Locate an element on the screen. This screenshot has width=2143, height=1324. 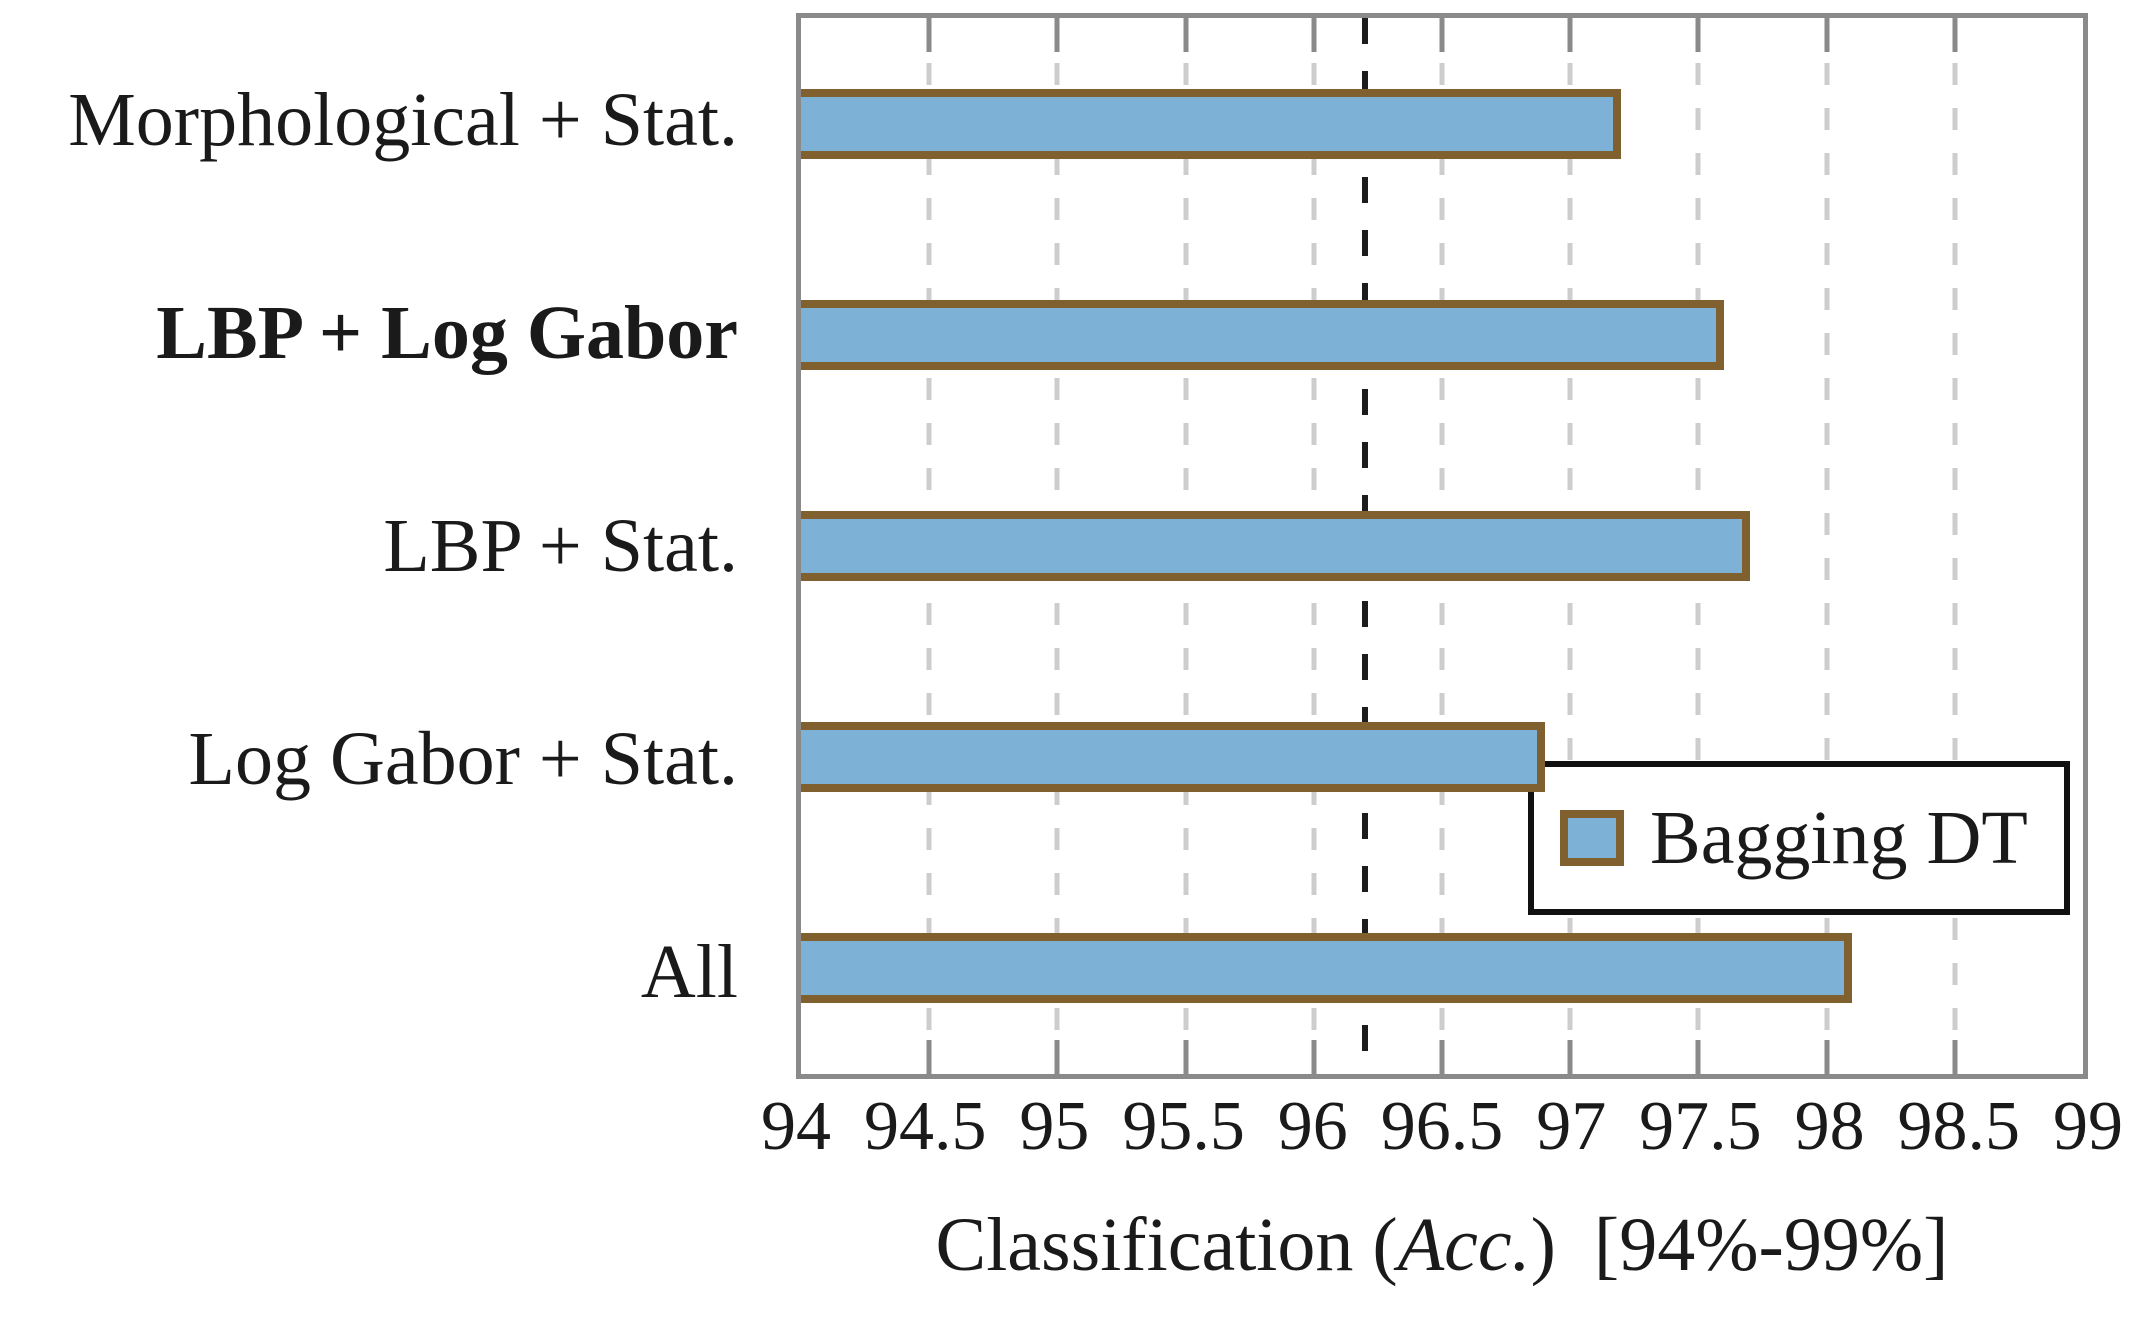
x-tick-label-95: 95 is located at coordinates (1054, 1126).